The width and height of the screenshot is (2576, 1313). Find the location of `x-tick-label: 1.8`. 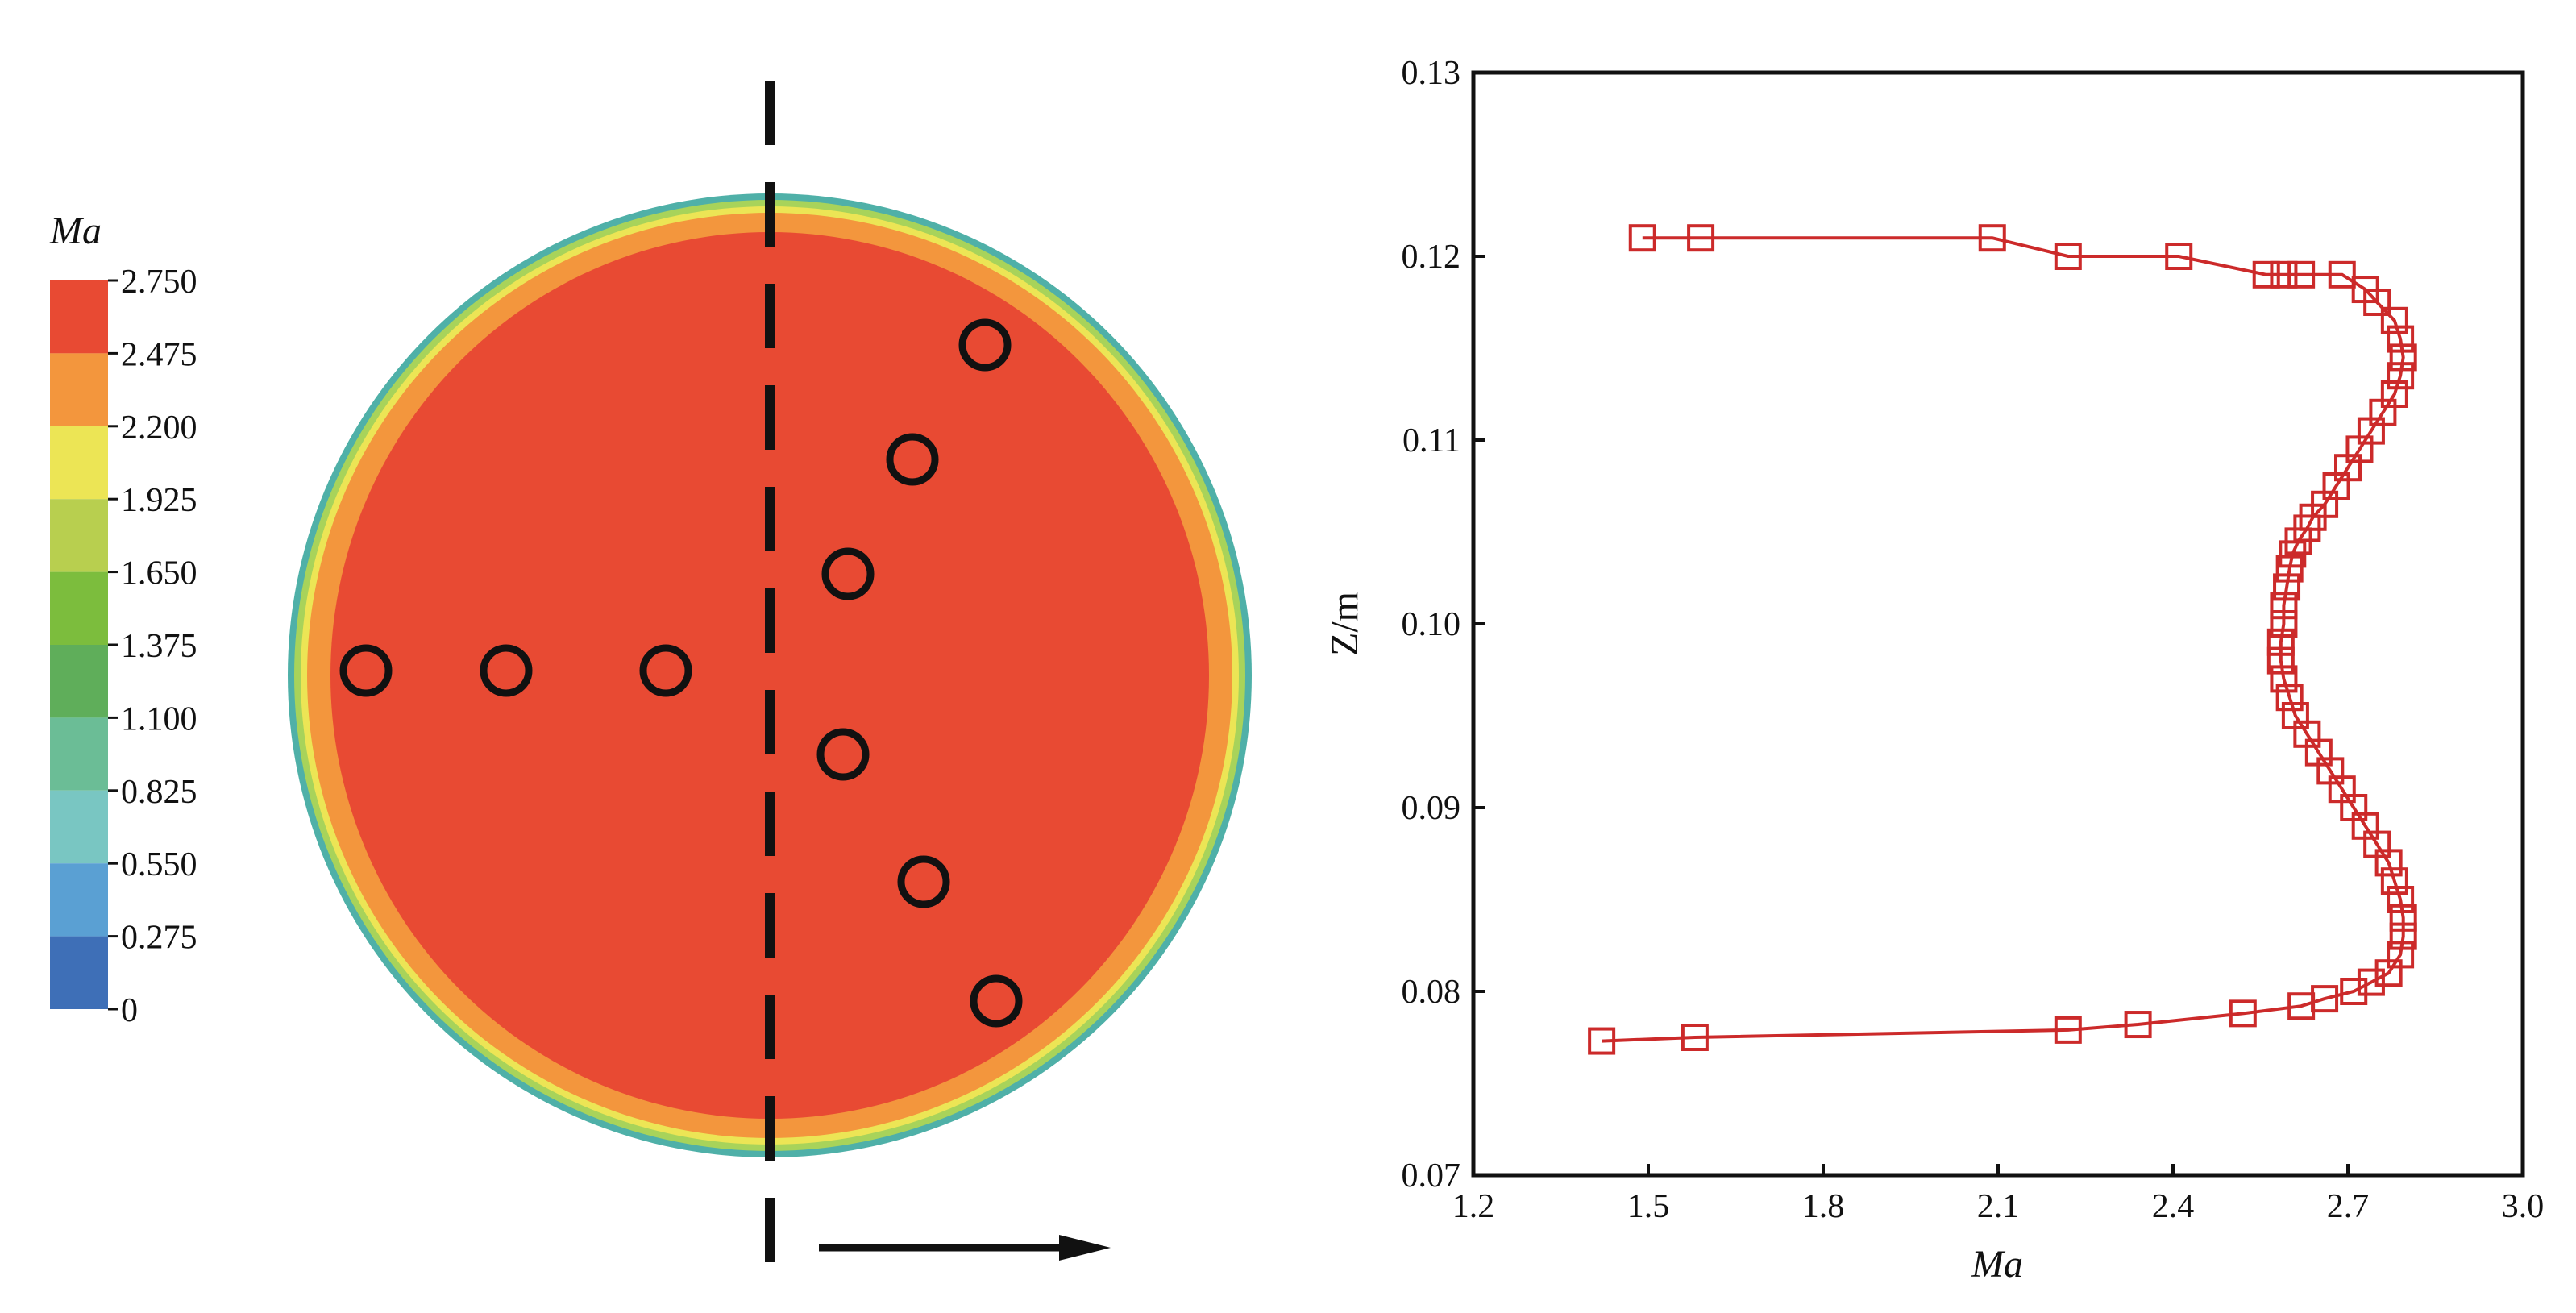

x-tick-label: 1.8 is located at coordinates (1823, 1207).